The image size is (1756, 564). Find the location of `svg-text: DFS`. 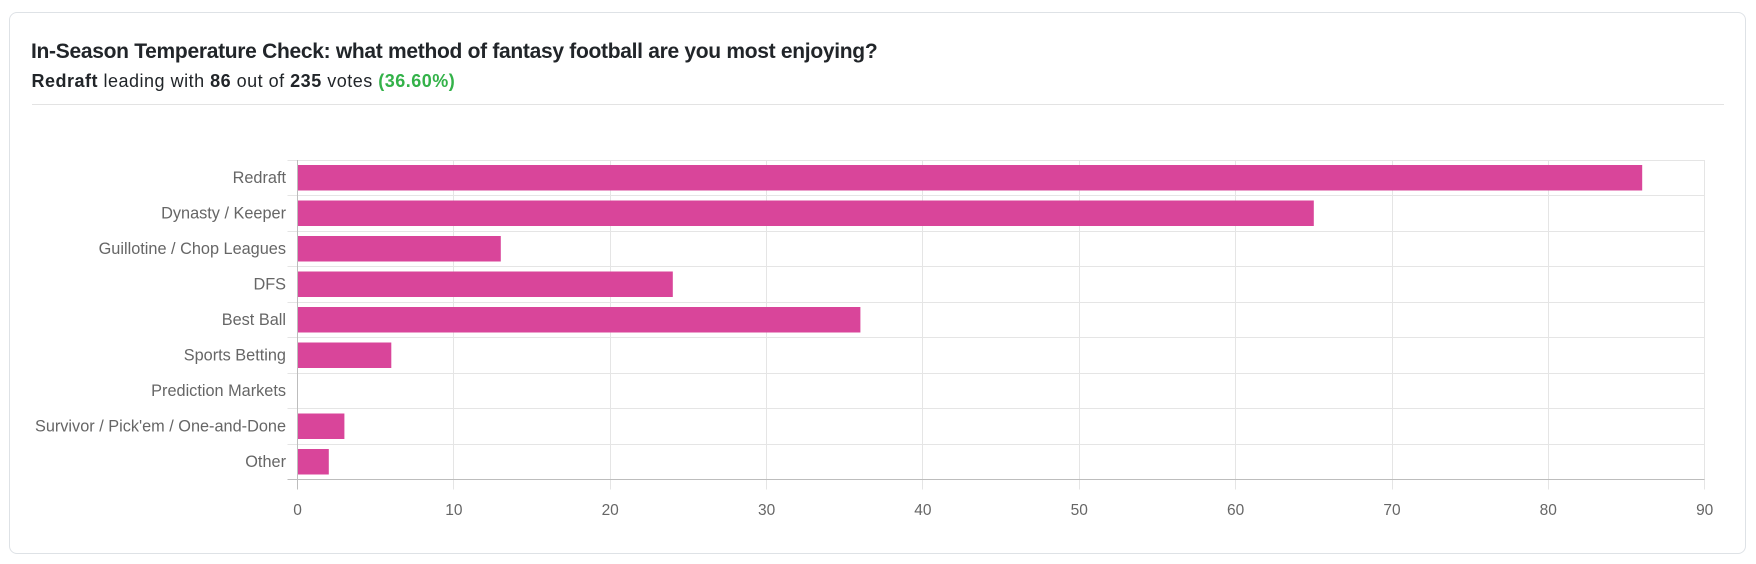

svg-text: DFS is located at coordinates (269, 285).